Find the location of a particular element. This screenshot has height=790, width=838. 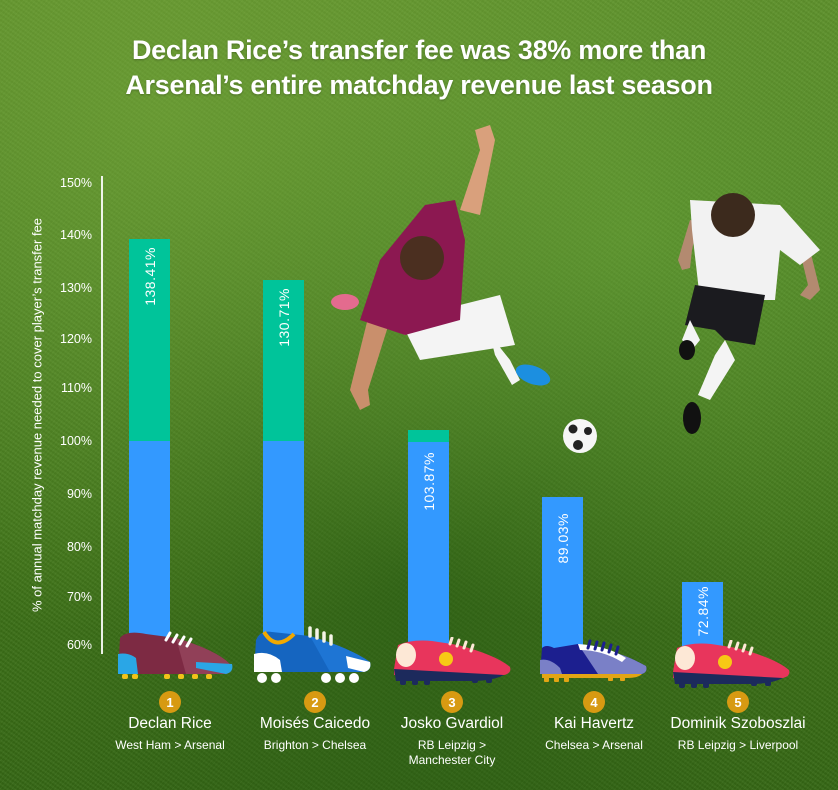

rank-badge: 1 is located at coordinates (170, 702).